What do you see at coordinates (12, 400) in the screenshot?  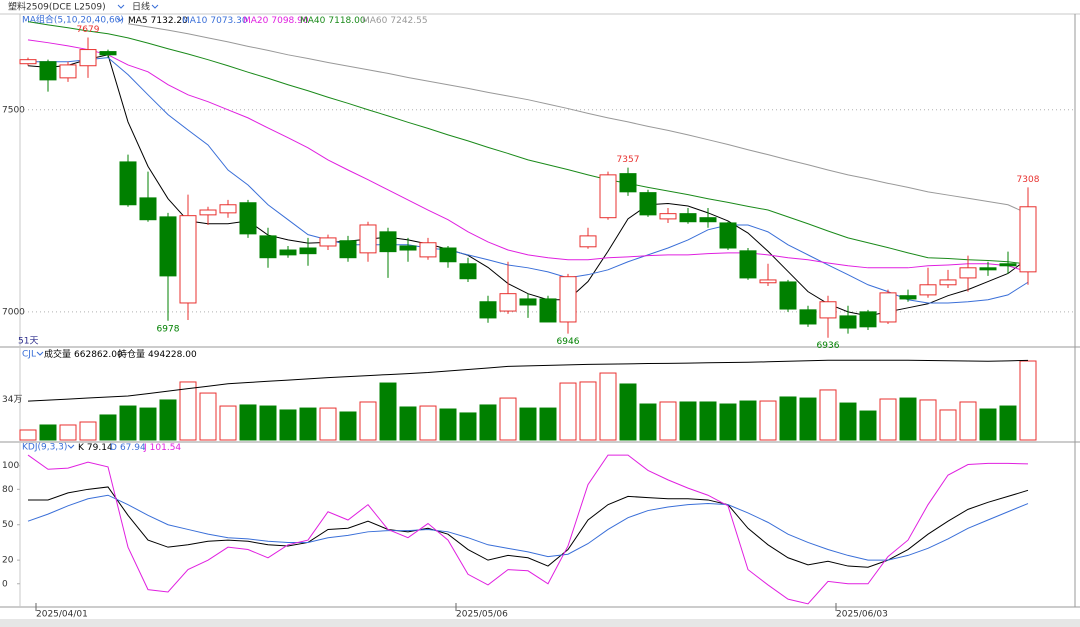 I see `y-tick-label: 34万` at bounding box center [12, 400].